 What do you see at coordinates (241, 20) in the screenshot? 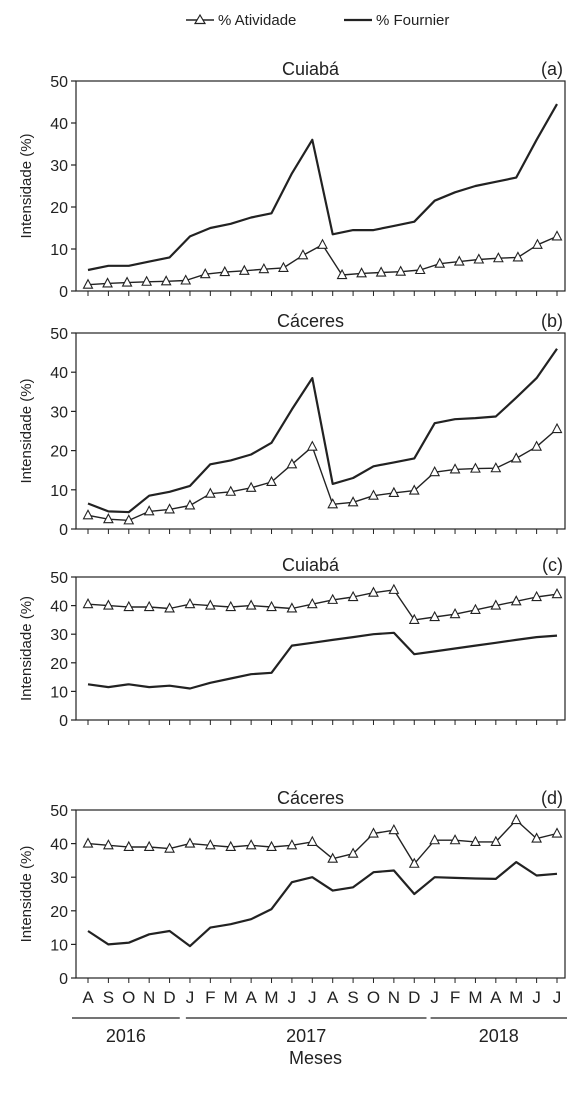
I see `legend-atividade: % Atividade` at bounding box center [241, 20].